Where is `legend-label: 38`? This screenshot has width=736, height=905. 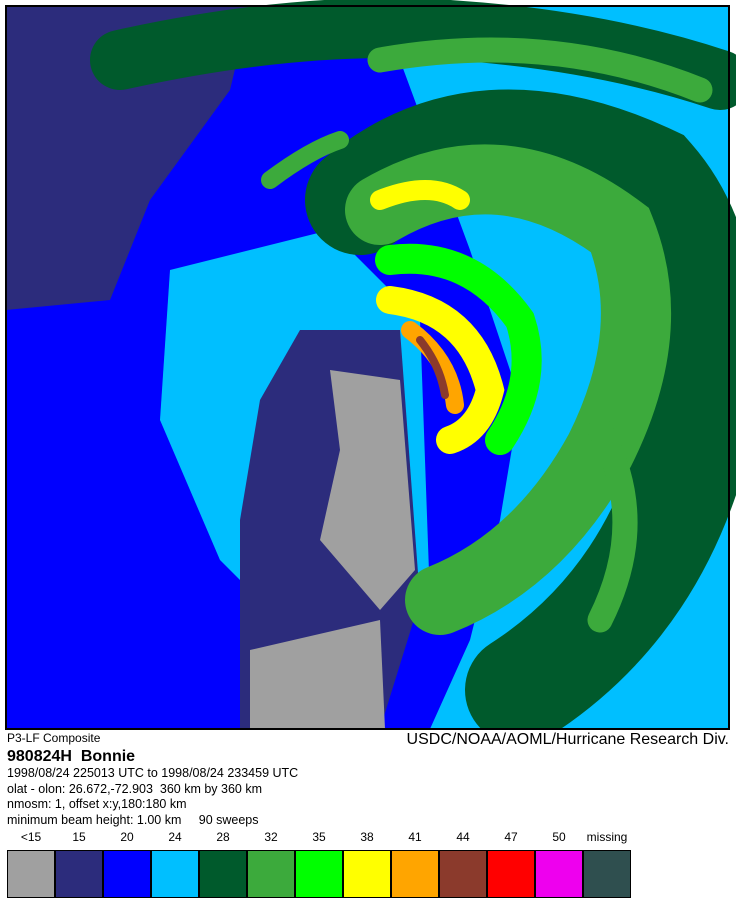
legend-label: 38 is located at coordinates (367, 837).